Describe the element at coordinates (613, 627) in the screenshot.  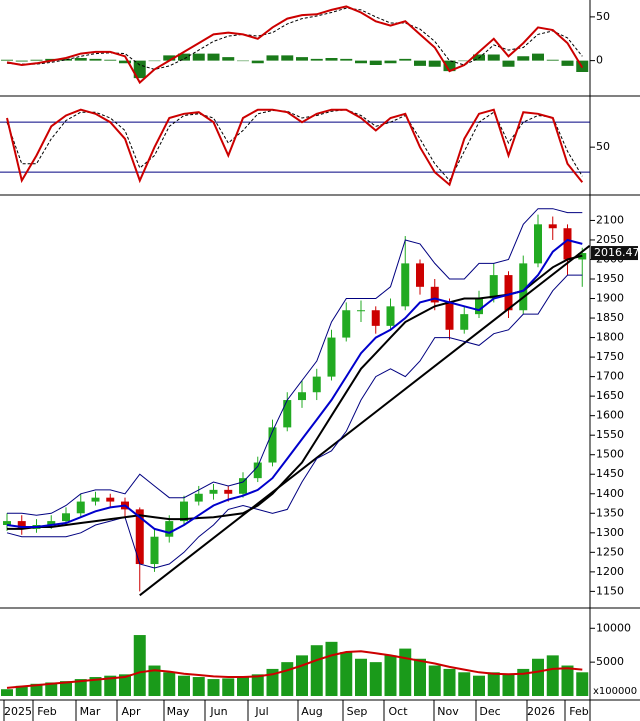
I see `y-tick-label: 10000` at that location.